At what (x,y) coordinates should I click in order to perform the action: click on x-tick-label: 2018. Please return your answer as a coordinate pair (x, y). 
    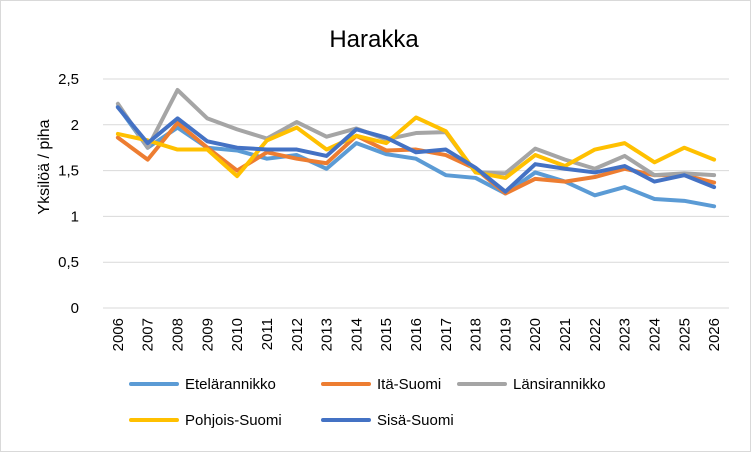
    Looking at the image, I should click on (476, 334).